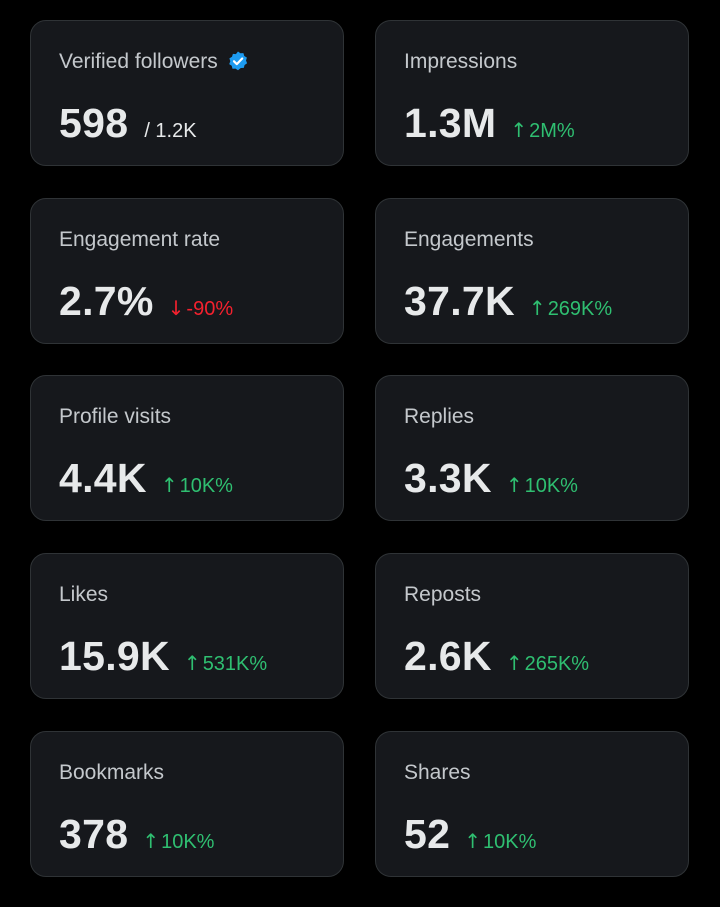 The height and width of the screenshot is (907, 720). Describe the element at coordinates (187, 448) in the screenshot. I see `profile-visits-card: Profile visits 4.4K ↑ 10K%` at that location.